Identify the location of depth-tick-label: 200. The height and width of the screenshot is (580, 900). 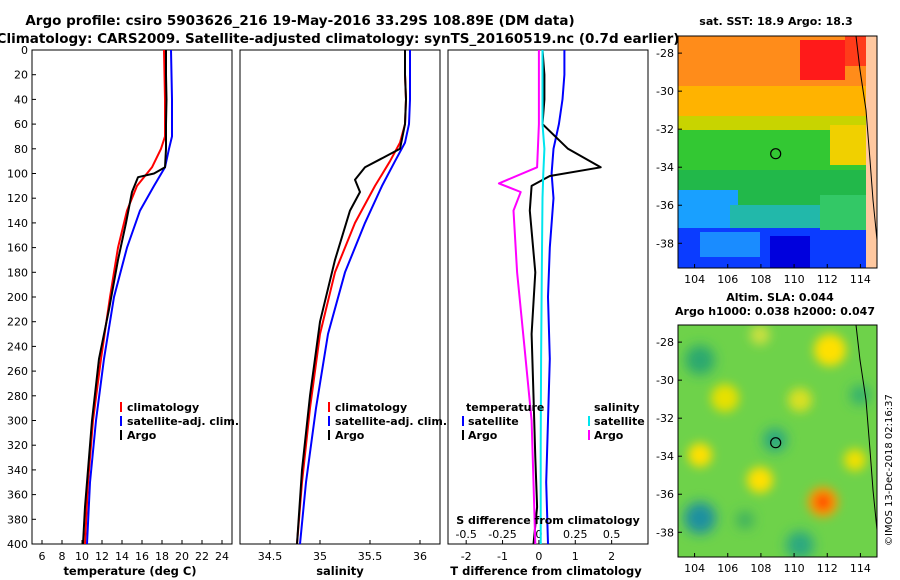
(17, 297).